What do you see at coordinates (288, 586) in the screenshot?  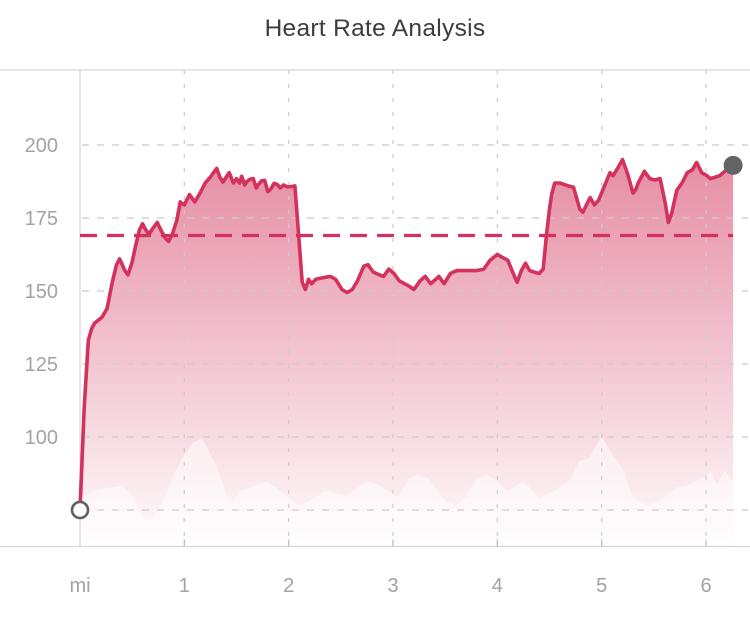 I see `x-axis-label-2: 2` at bounding box center [288, 586].